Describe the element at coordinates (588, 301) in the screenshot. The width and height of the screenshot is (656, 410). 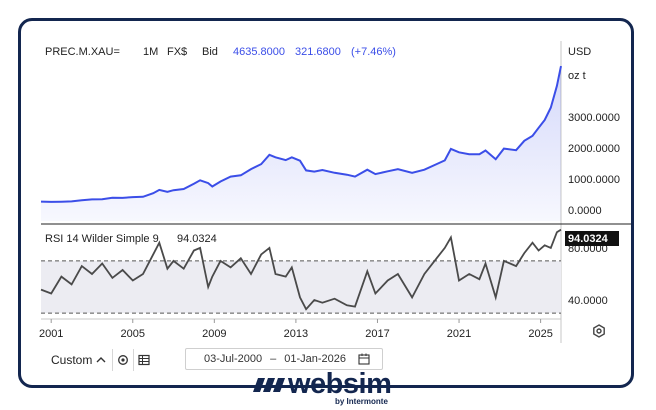
I see `rsi-tick-label: 40.0000` at that location.